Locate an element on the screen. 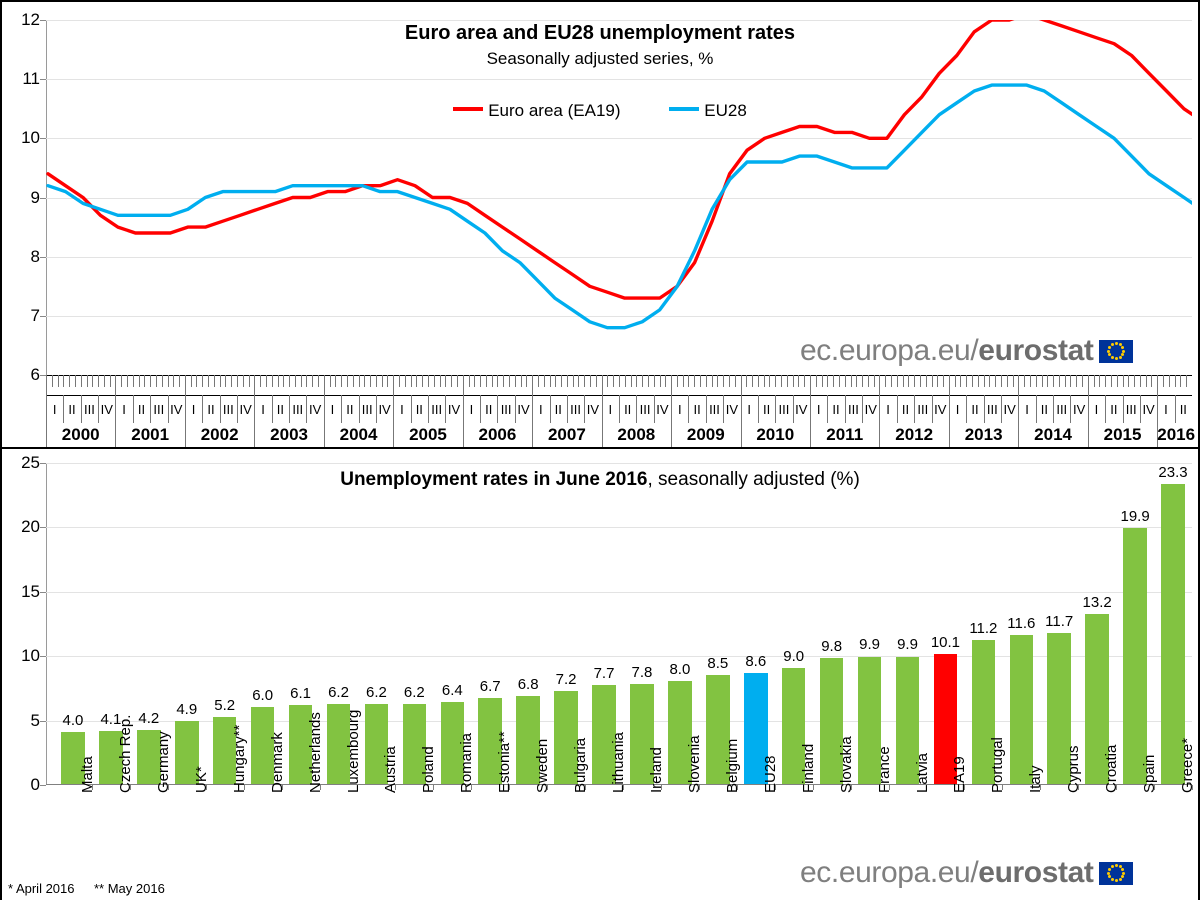 The width and height of the screenshot is (1200, 900). year-label: 2009 is located at coordinates (705, 434).